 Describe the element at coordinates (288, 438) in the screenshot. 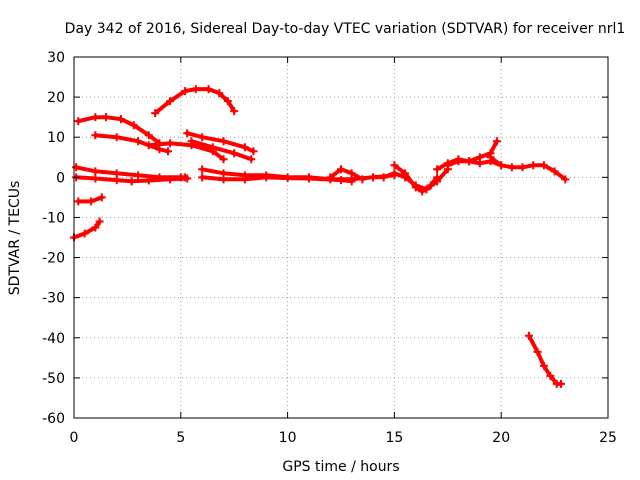

I see `x-tick-label: 10` at that location.